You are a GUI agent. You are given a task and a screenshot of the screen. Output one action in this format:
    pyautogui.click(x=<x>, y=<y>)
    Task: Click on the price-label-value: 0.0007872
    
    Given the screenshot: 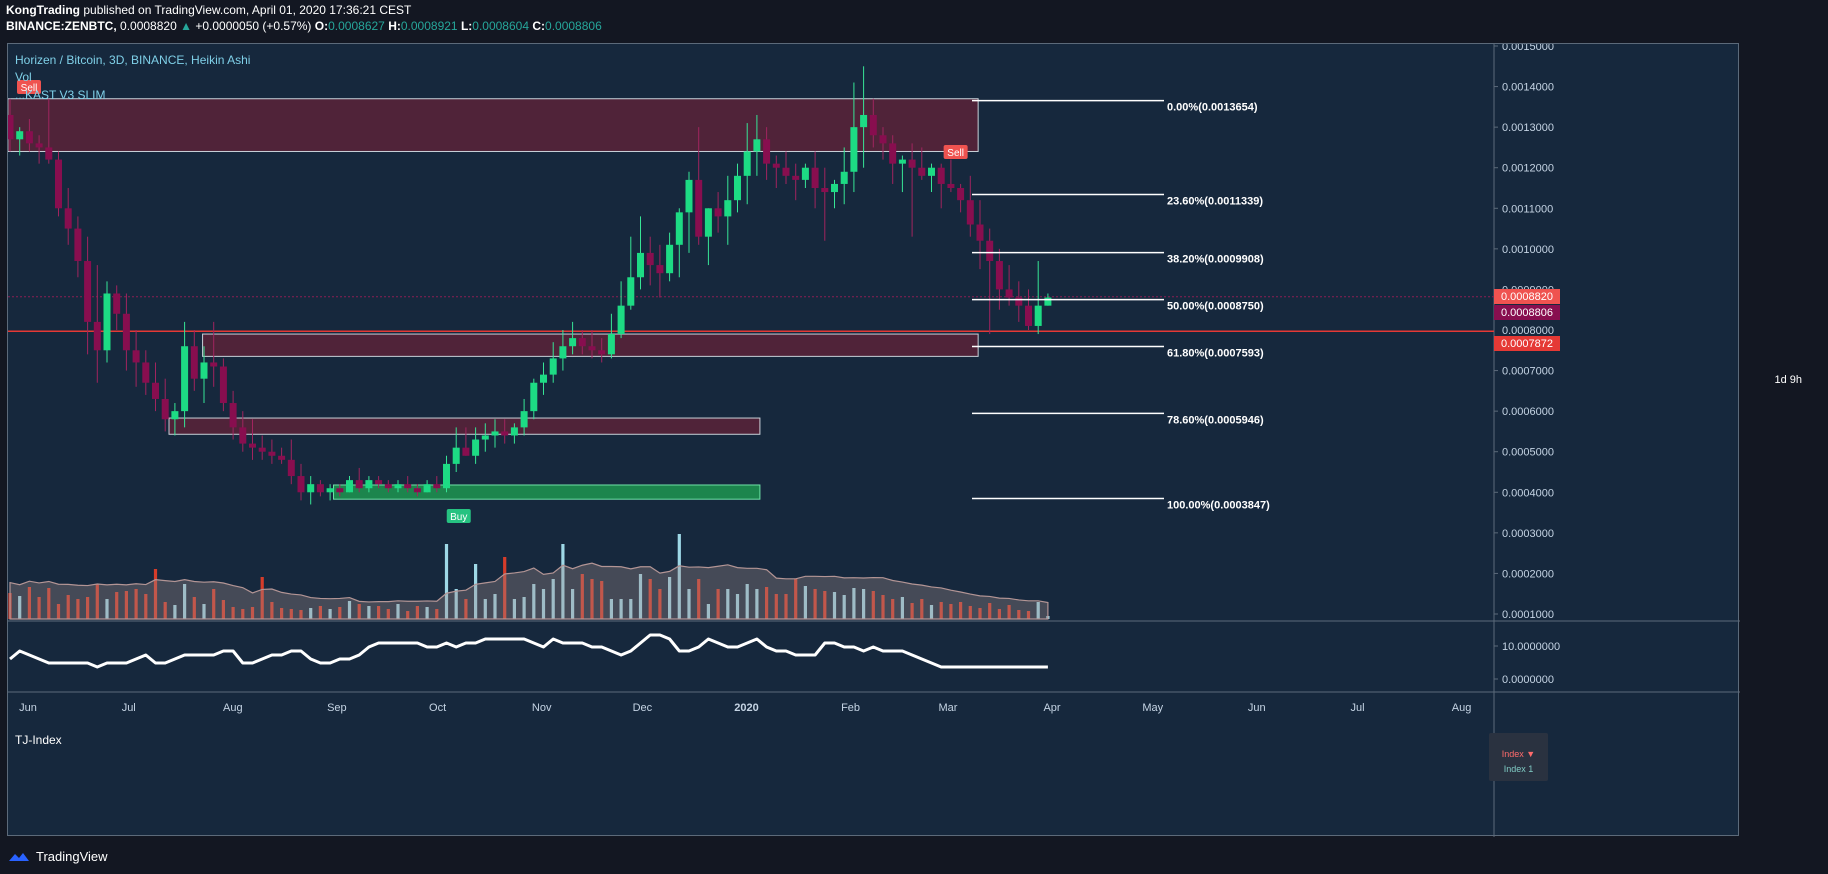 What is the action you would take?
    pyautogui.click(x=1527, y=344)
    